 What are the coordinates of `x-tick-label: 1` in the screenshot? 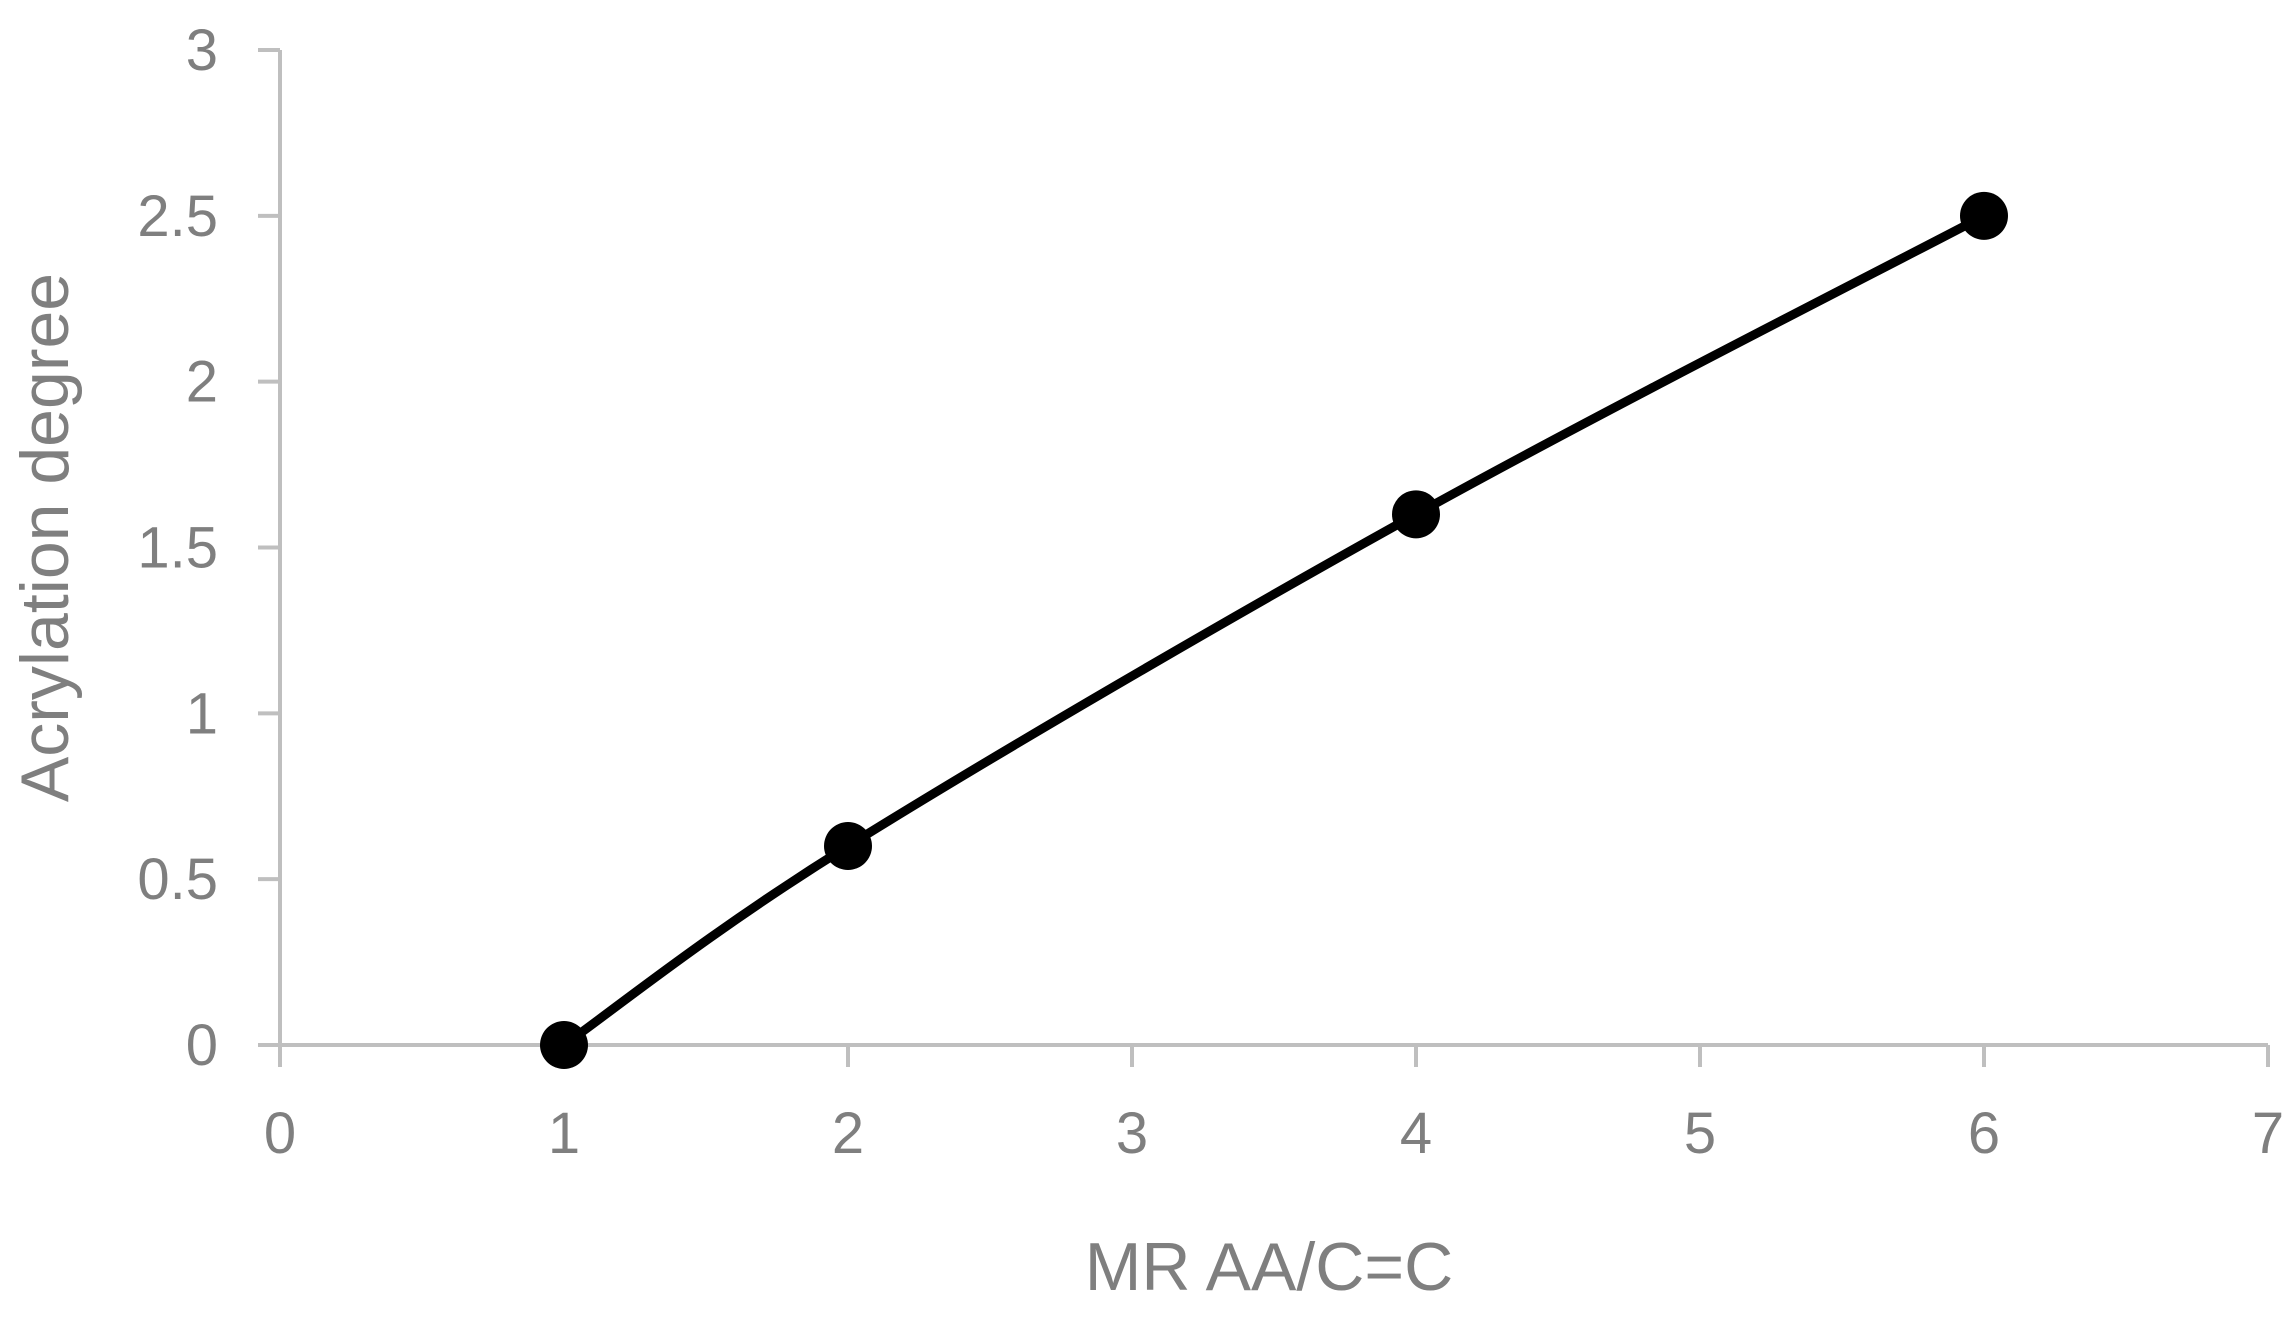 It's located at (564, 1133).